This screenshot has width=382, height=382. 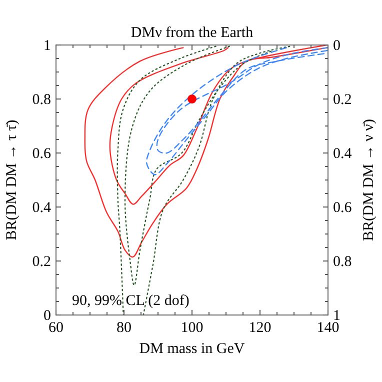 What do you see at coordinates (42, 208) in the screenshot?
I see `y-tick-label: 0.4` at bounding box center [42, 208].